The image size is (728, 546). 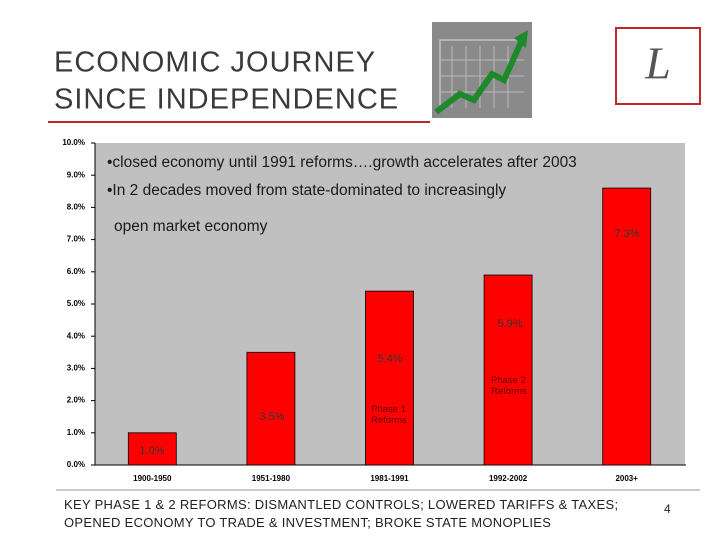 I want to click on x-tick-label: 1992-2002, so click(x=508, y=478).